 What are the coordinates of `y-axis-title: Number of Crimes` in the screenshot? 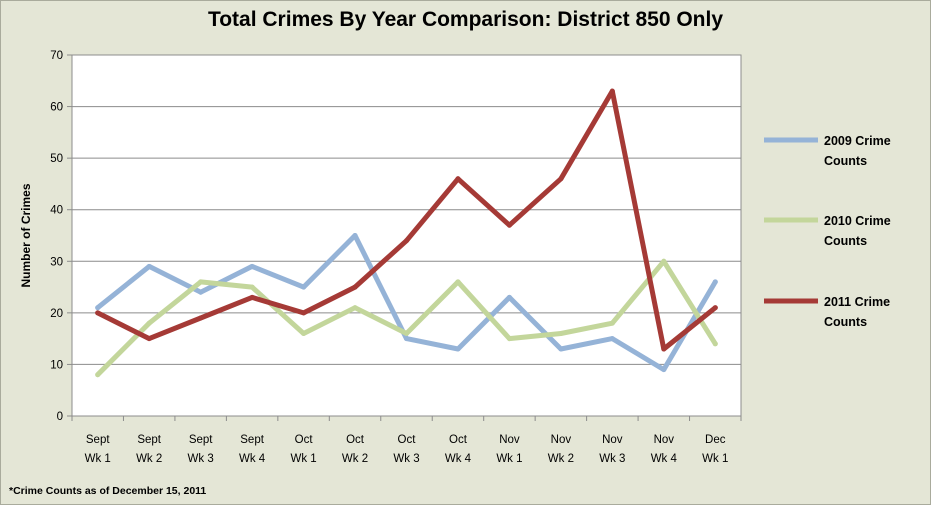 It's located at (26, 235).